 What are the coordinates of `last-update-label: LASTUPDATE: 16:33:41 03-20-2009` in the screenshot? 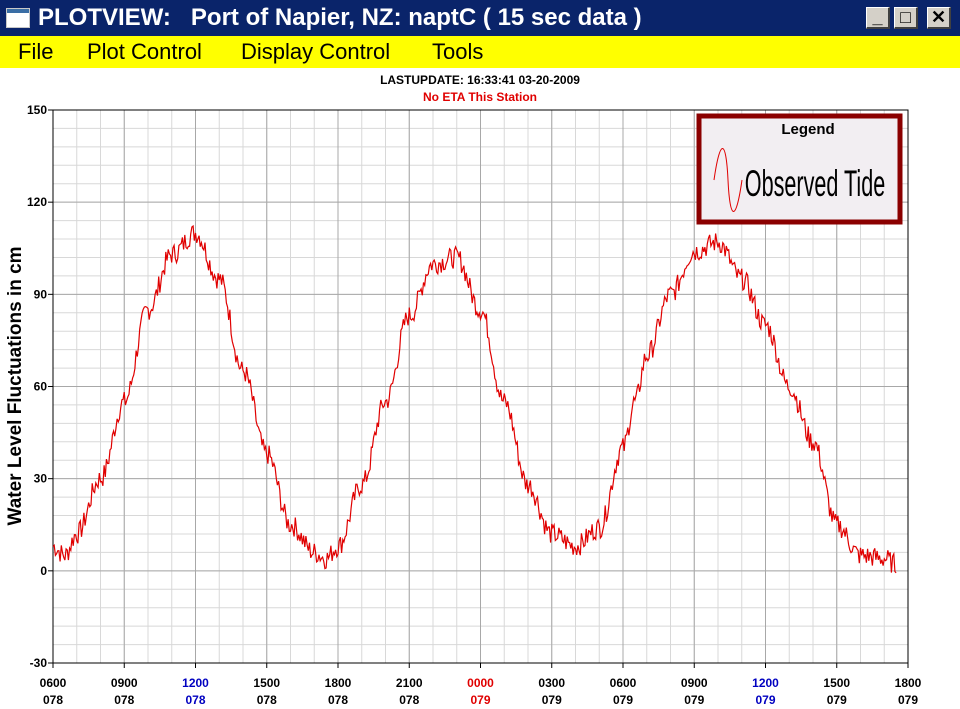 It's located at (480, 80).